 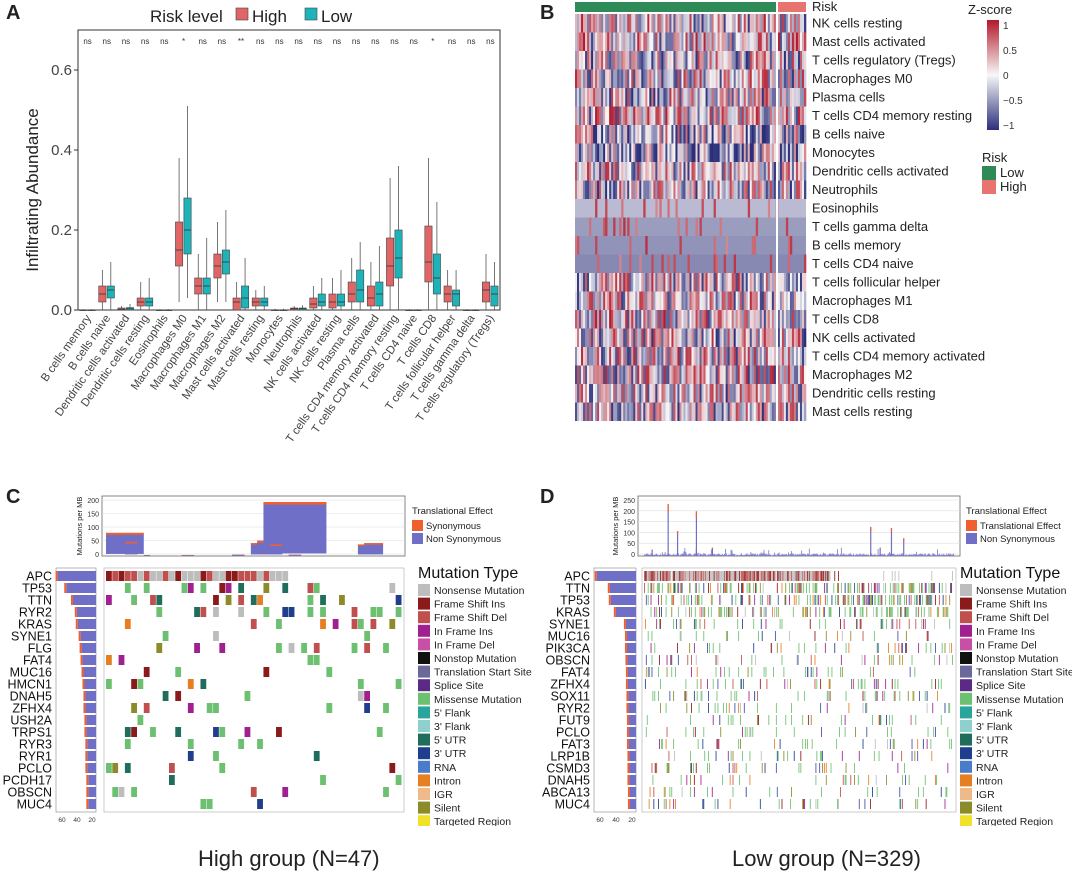 I want to click on gene-label: RYR2, so click(x=35, y=613).